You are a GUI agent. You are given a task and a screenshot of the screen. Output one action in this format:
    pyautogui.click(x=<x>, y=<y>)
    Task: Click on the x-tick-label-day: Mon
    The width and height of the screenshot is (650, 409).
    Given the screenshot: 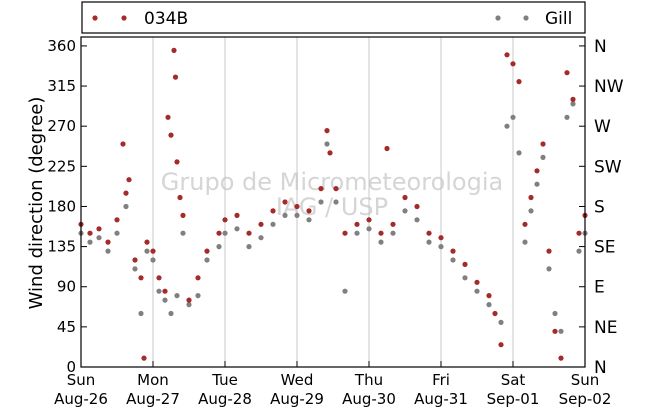 What is the action you would take?
    pyautogui.click(x=153, y=380)
    